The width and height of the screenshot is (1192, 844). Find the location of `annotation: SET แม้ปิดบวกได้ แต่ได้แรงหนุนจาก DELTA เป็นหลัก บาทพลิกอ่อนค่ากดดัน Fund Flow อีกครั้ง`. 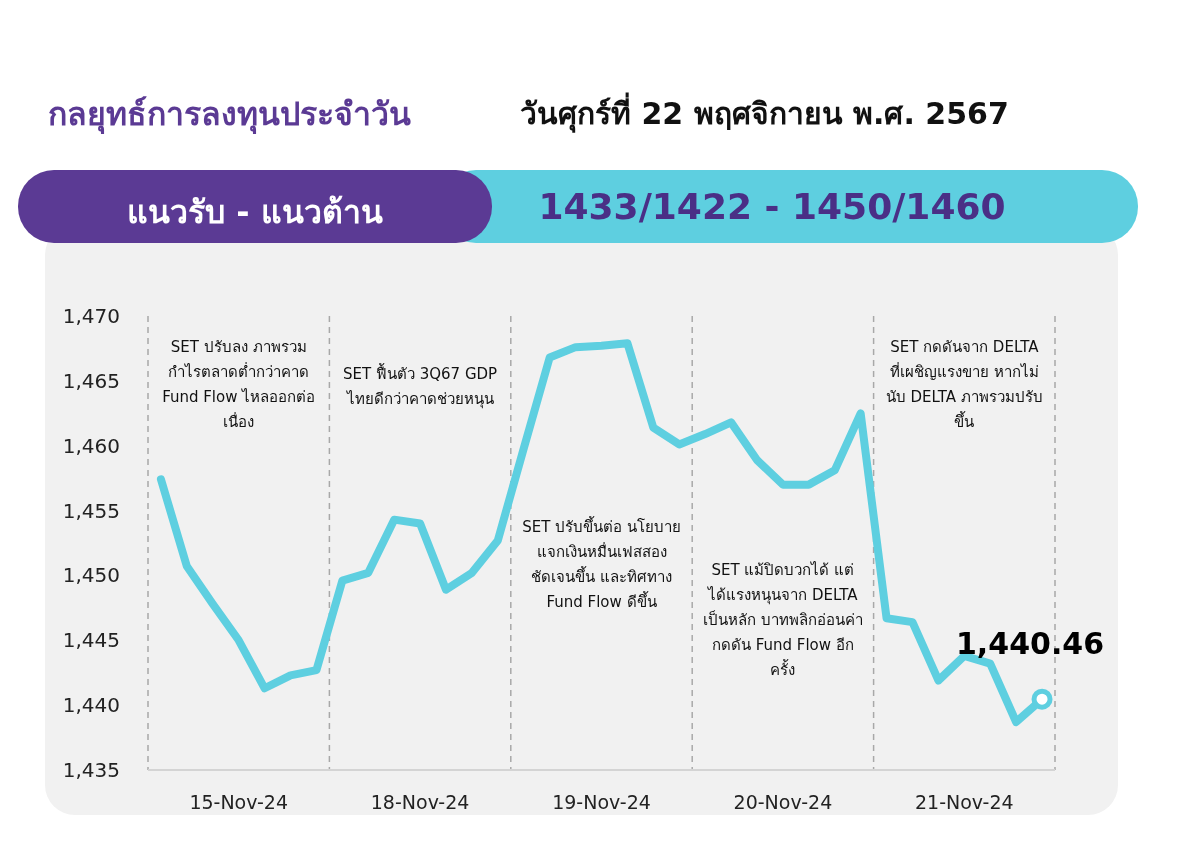

annotation: SET แม้ปิดบวกได้ แต่ได้แรงหนุนจาก DELTA เป็นหลัก บาทพลิกอ่อนค่ากดดัน Fund Flow อีกครั้ง is located at coordinates (782, 620).